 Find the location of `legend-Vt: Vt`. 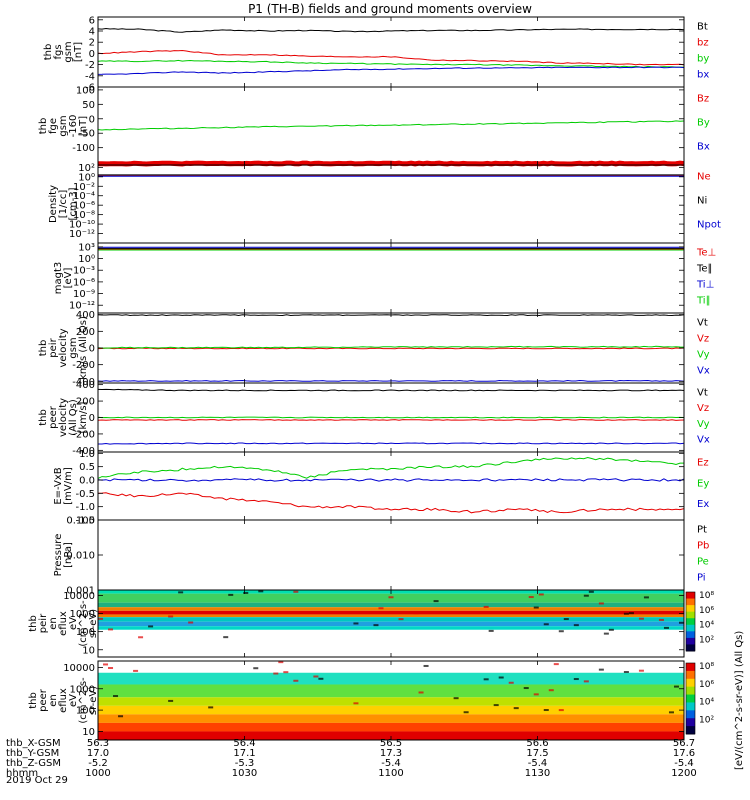

legend-Vt: Vt is located at coordinates (702, 322).